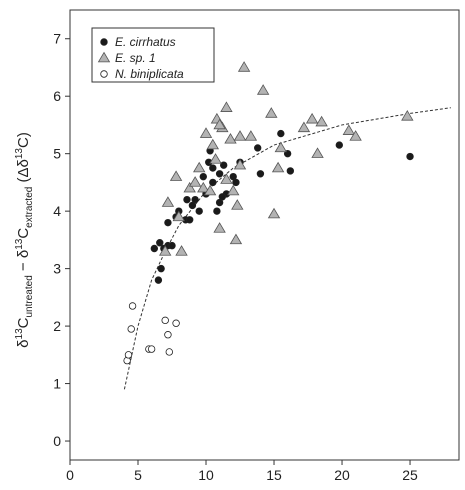  Describe the element at coordinates (57, 39) in the screenshot. I see `y-tick-label: 7` at that location.